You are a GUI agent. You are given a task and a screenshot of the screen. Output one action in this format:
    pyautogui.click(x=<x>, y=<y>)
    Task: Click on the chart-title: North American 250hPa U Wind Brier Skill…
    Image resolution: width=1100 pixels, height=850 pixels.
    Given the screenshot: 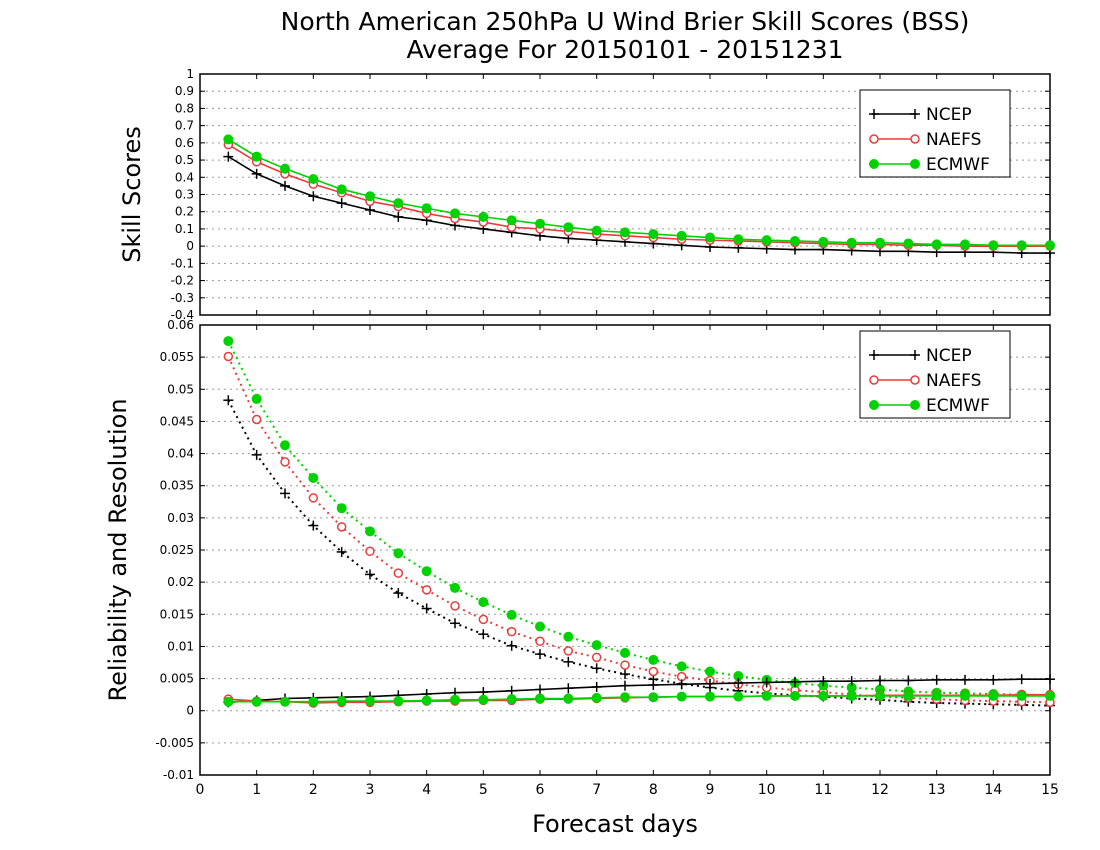 What is the action you would take?
    pyautogui.click(x=625, y=21)
    